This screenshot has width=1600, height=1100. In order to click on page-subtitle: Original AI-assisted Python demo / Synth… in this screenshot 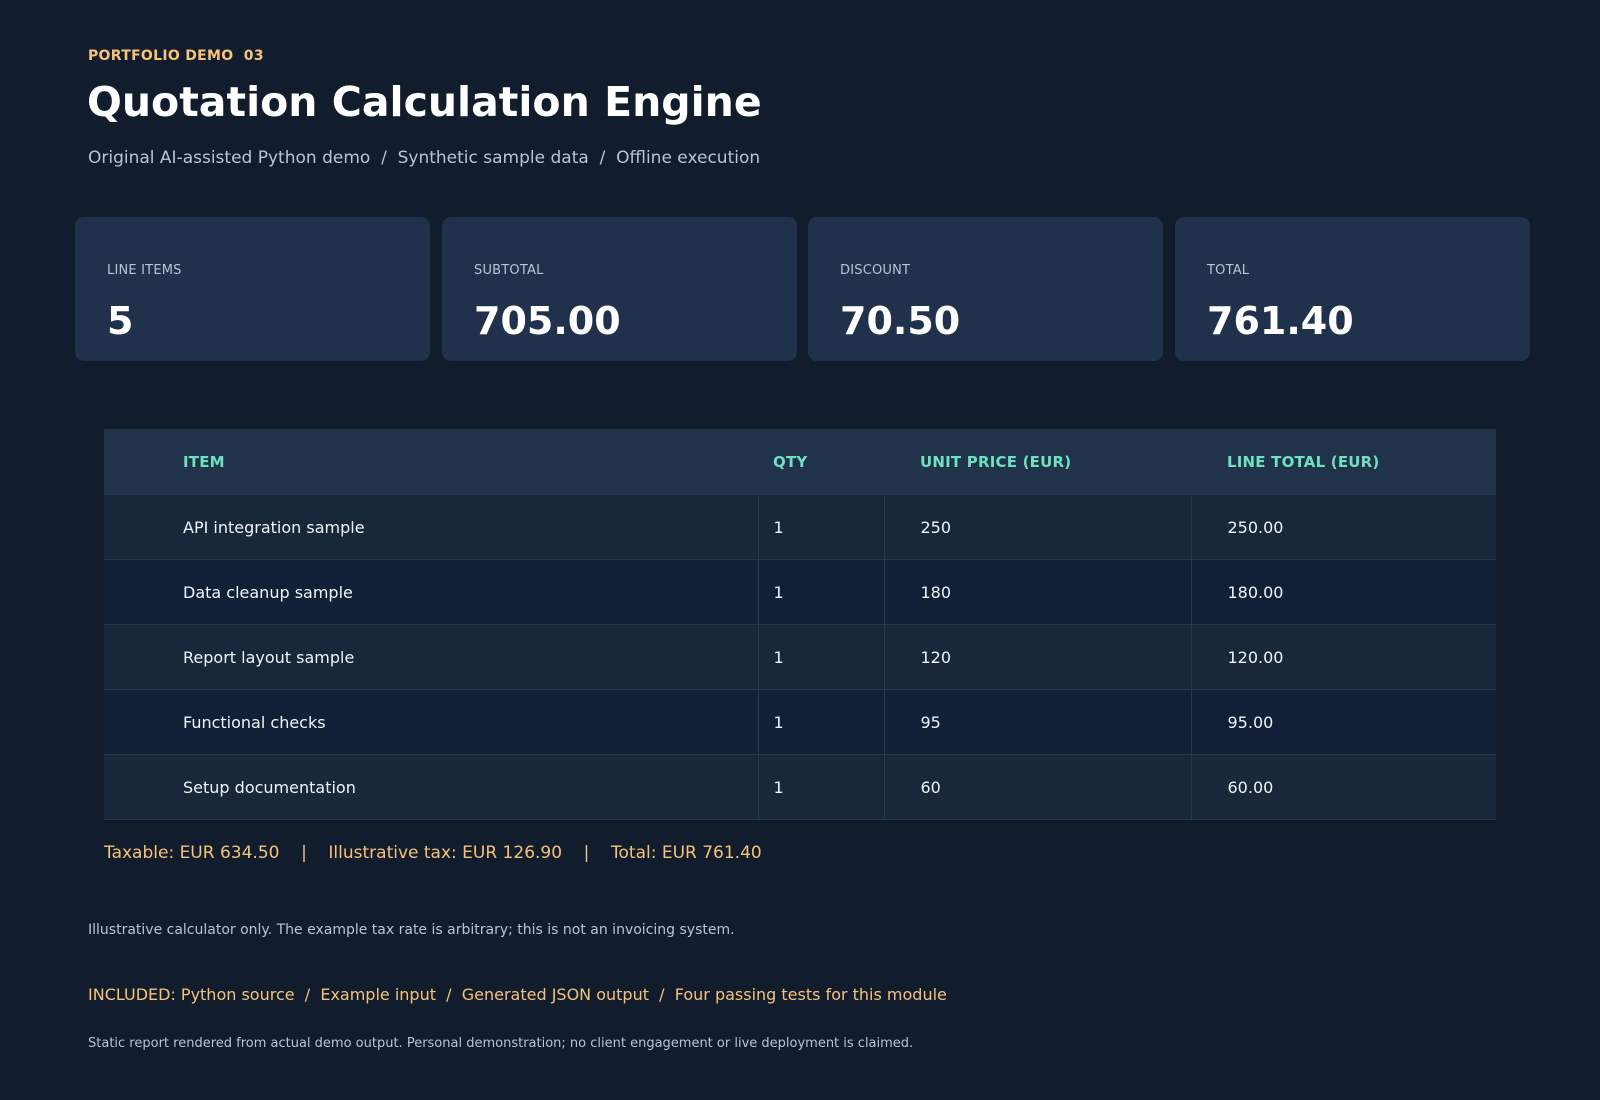, I will do `click(424, 158)`.